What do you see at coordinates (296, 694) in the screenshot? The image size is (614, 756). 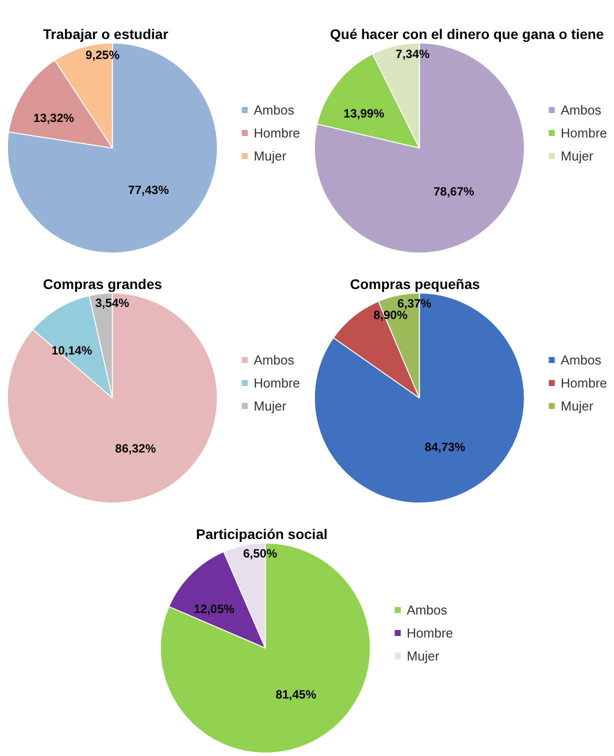 I see `data-label: 81,45%` at bounding box center [296, 694].